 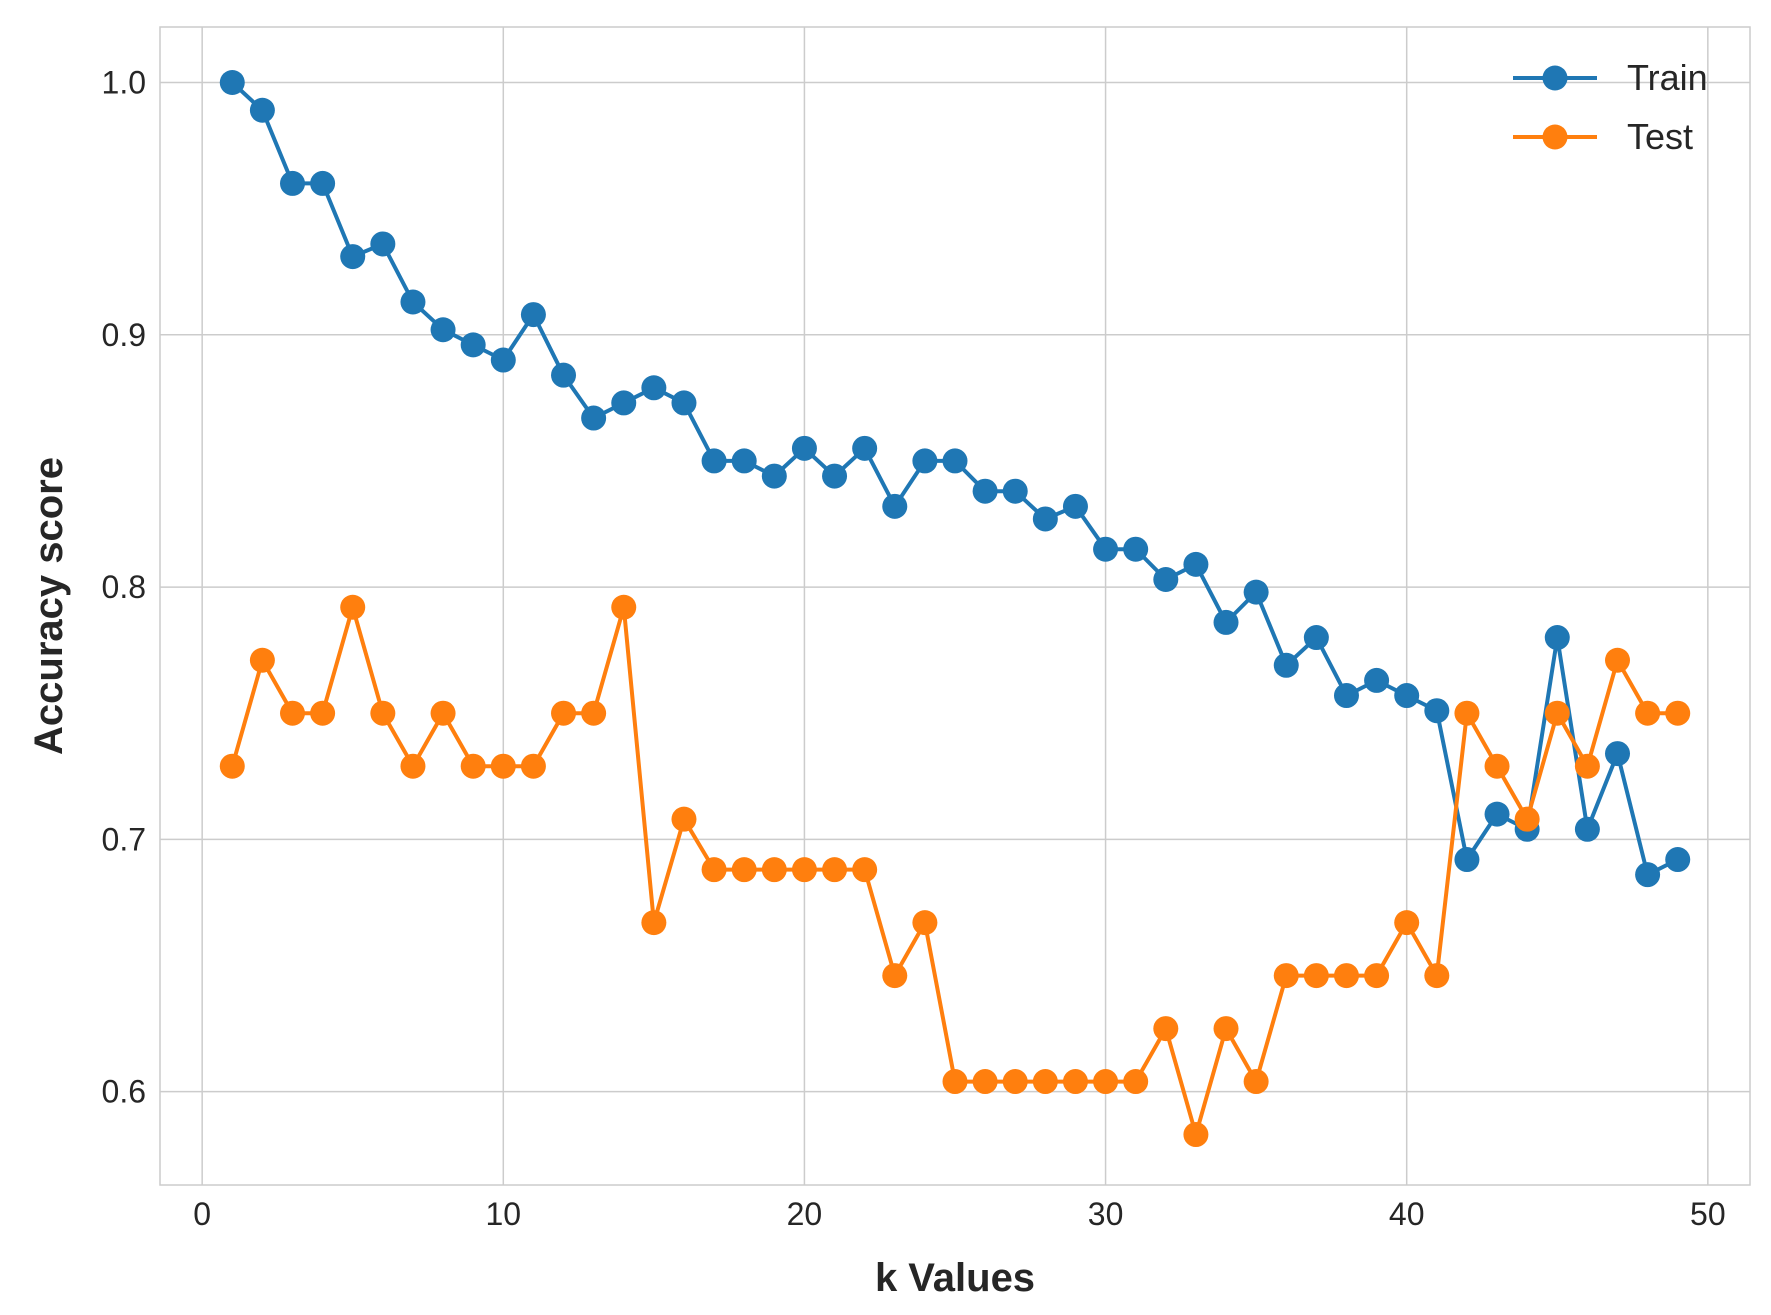 What do you see at coordinates (124, 83) in the screenshot?
I see `y-tick-label: 1.0` at bounding box center [124, 83].